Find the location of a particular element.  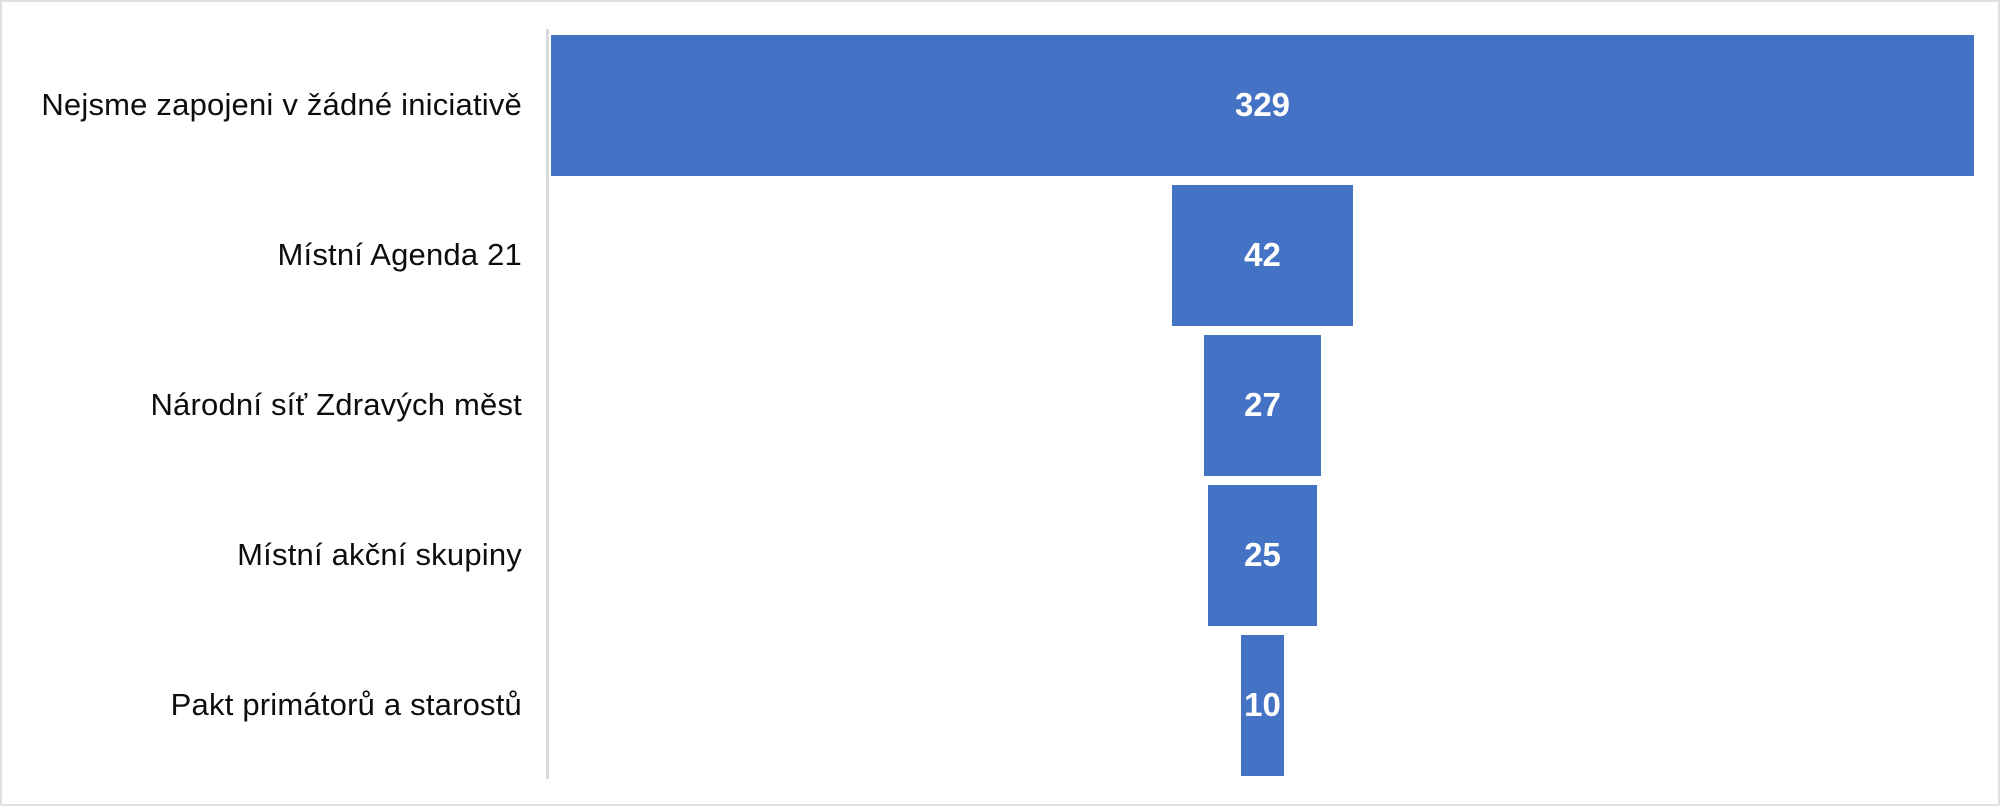

funnel-bar: 27 is located at coordinates (1262, 405).